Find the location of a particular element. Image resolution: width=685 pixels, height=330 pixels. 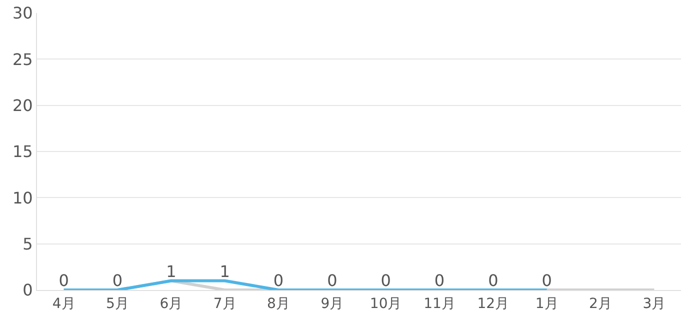

x-tick-label: 2月 is located at coordinates (600, 304).